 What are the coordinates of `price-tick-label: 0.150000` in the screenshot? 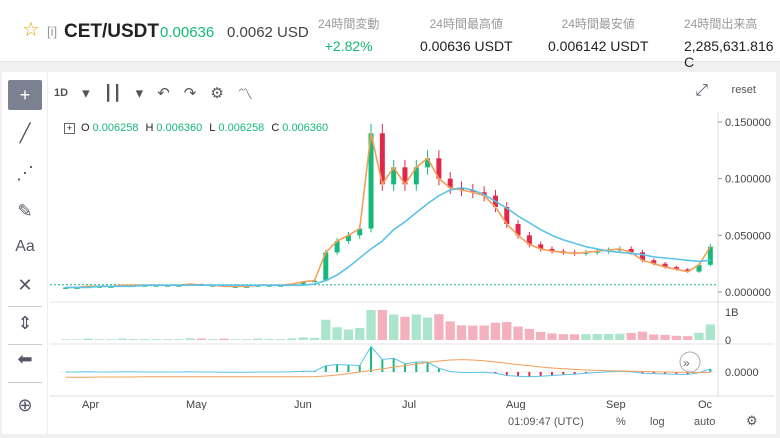 It's located at (748, 123).